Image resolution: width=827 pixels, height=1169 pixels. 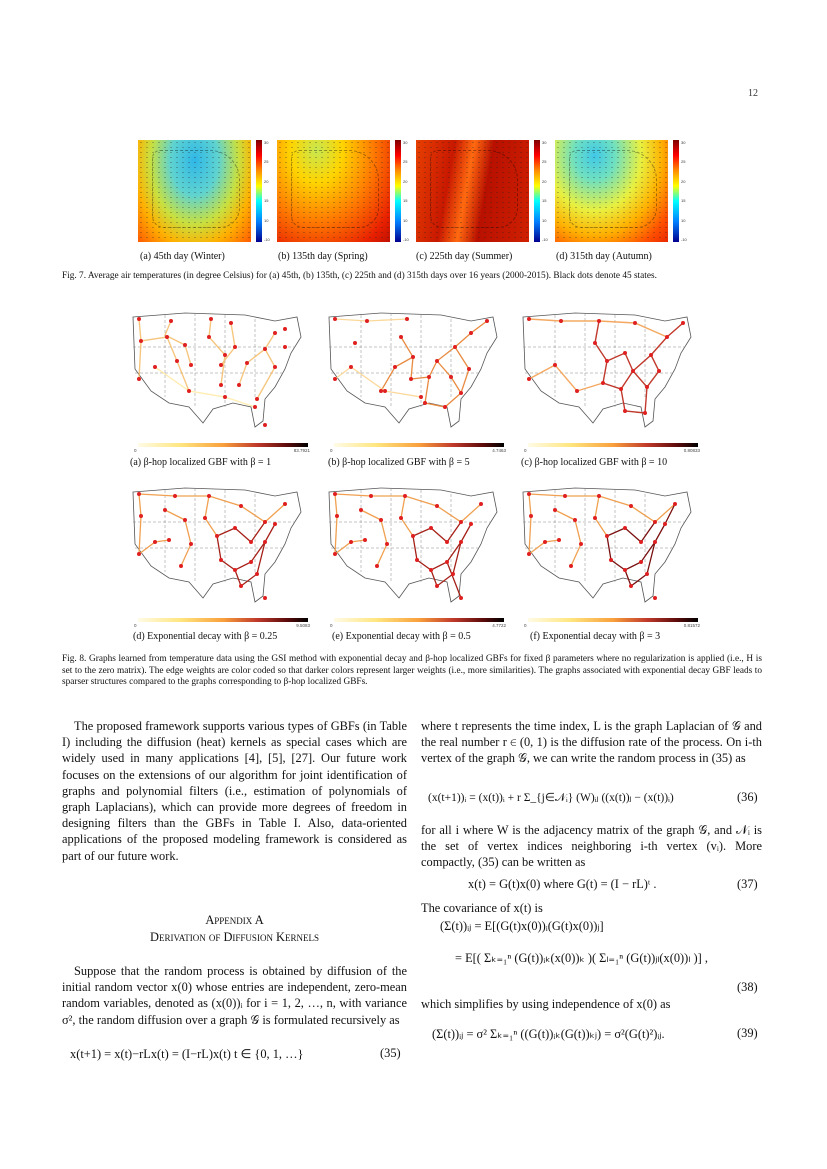 I want to click on heatmap-summer, so click(x=472, y=191).